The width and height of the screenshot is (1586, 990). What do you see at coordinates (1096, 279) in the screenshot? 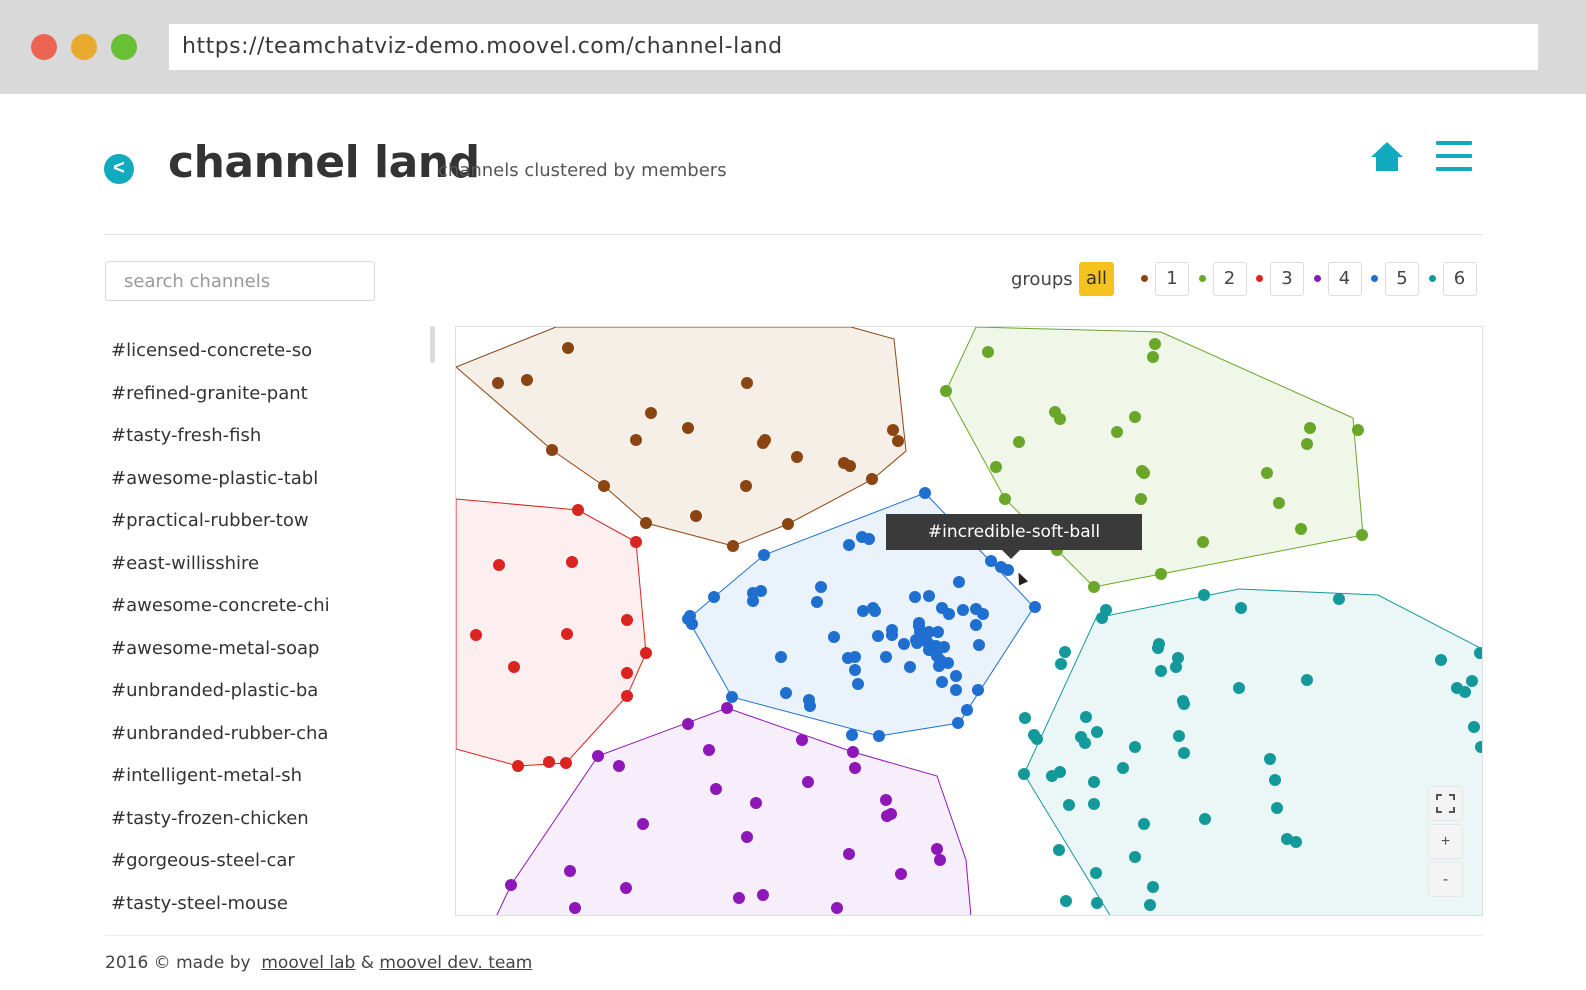
I see `group-filter-all-button: all` at bounding box center [1096, 279].